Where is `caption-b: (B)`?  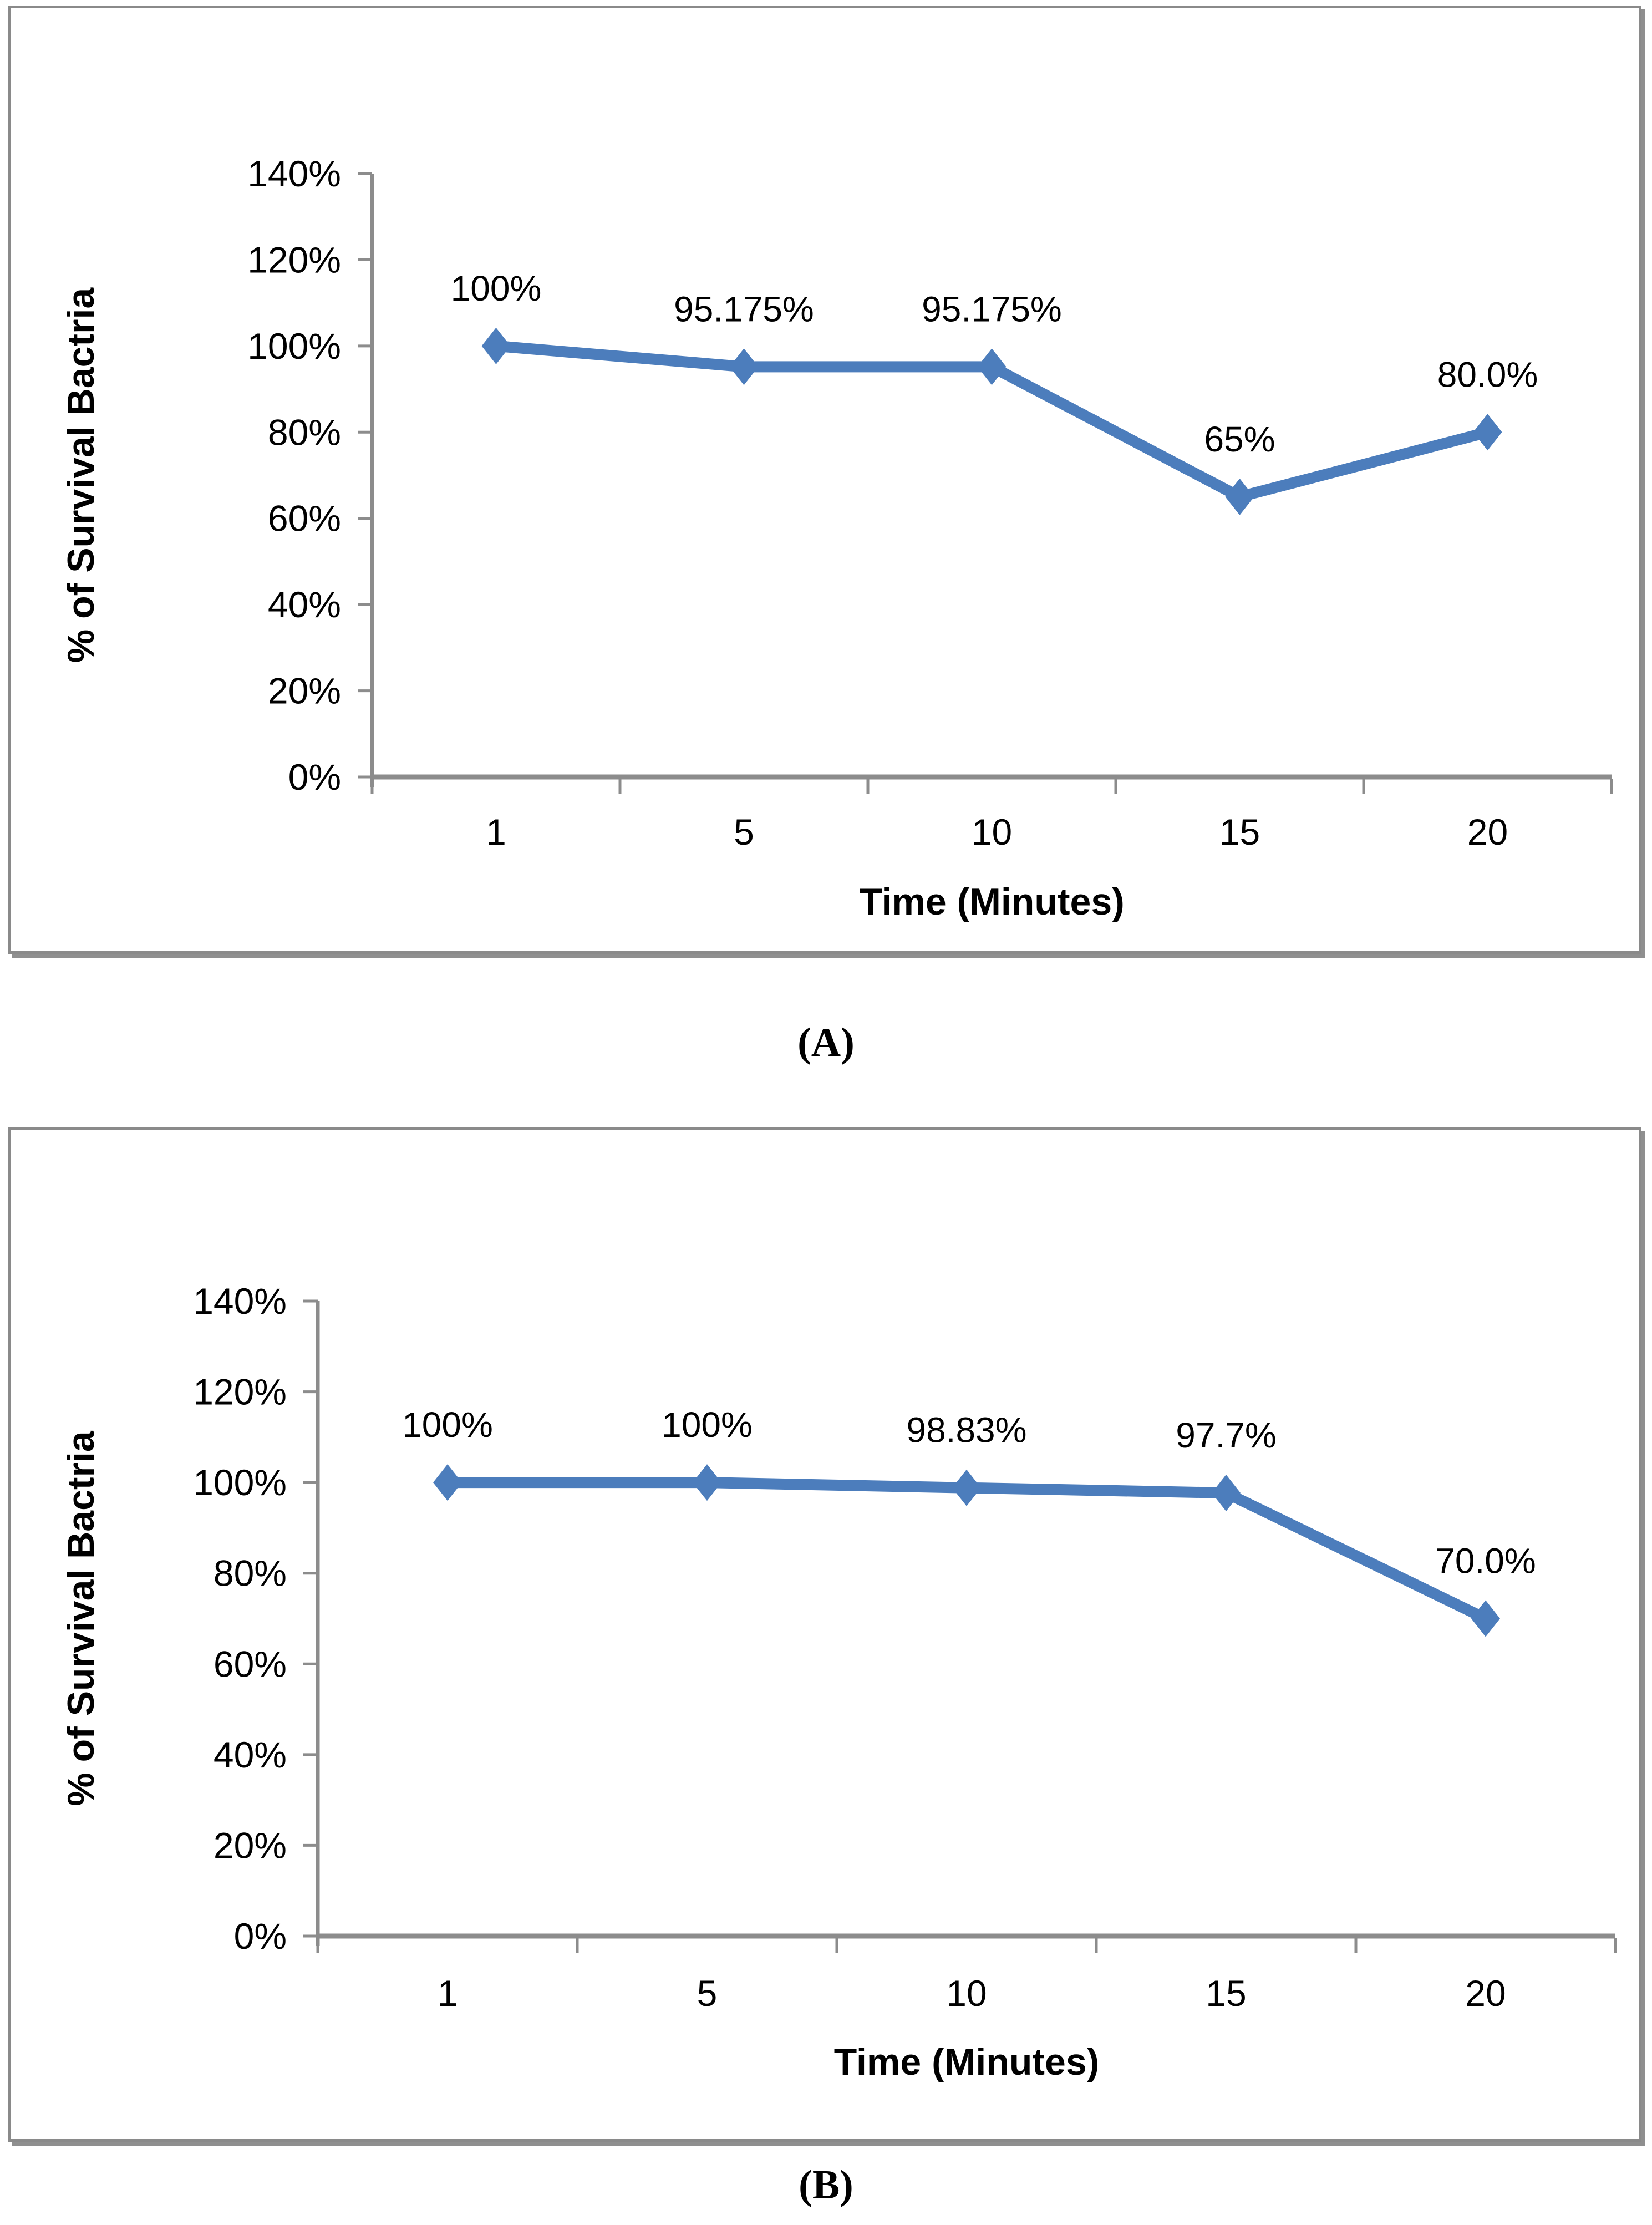
caption-b: (B) is located at coordinates (826, 2185).